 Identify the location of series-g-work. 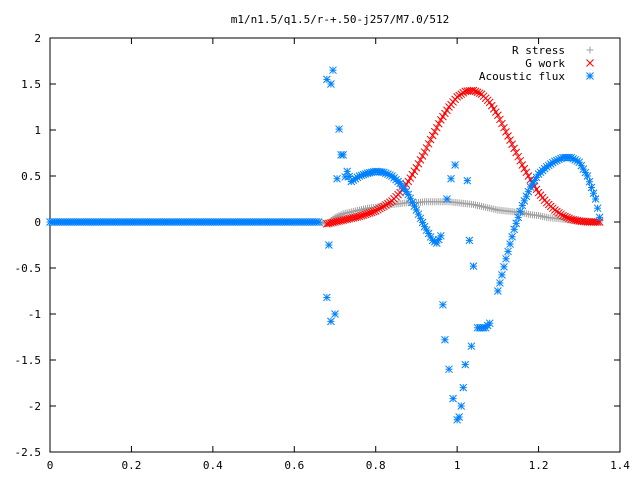
(463, 157).